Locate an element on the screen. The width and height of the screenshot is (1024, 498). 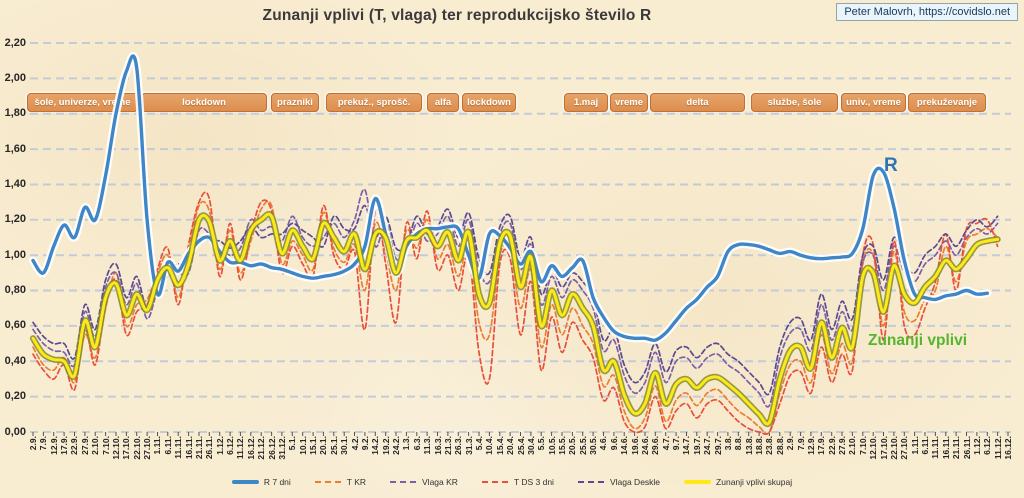
x-axis-label: 23.8. is located at coordinates (769, 445).